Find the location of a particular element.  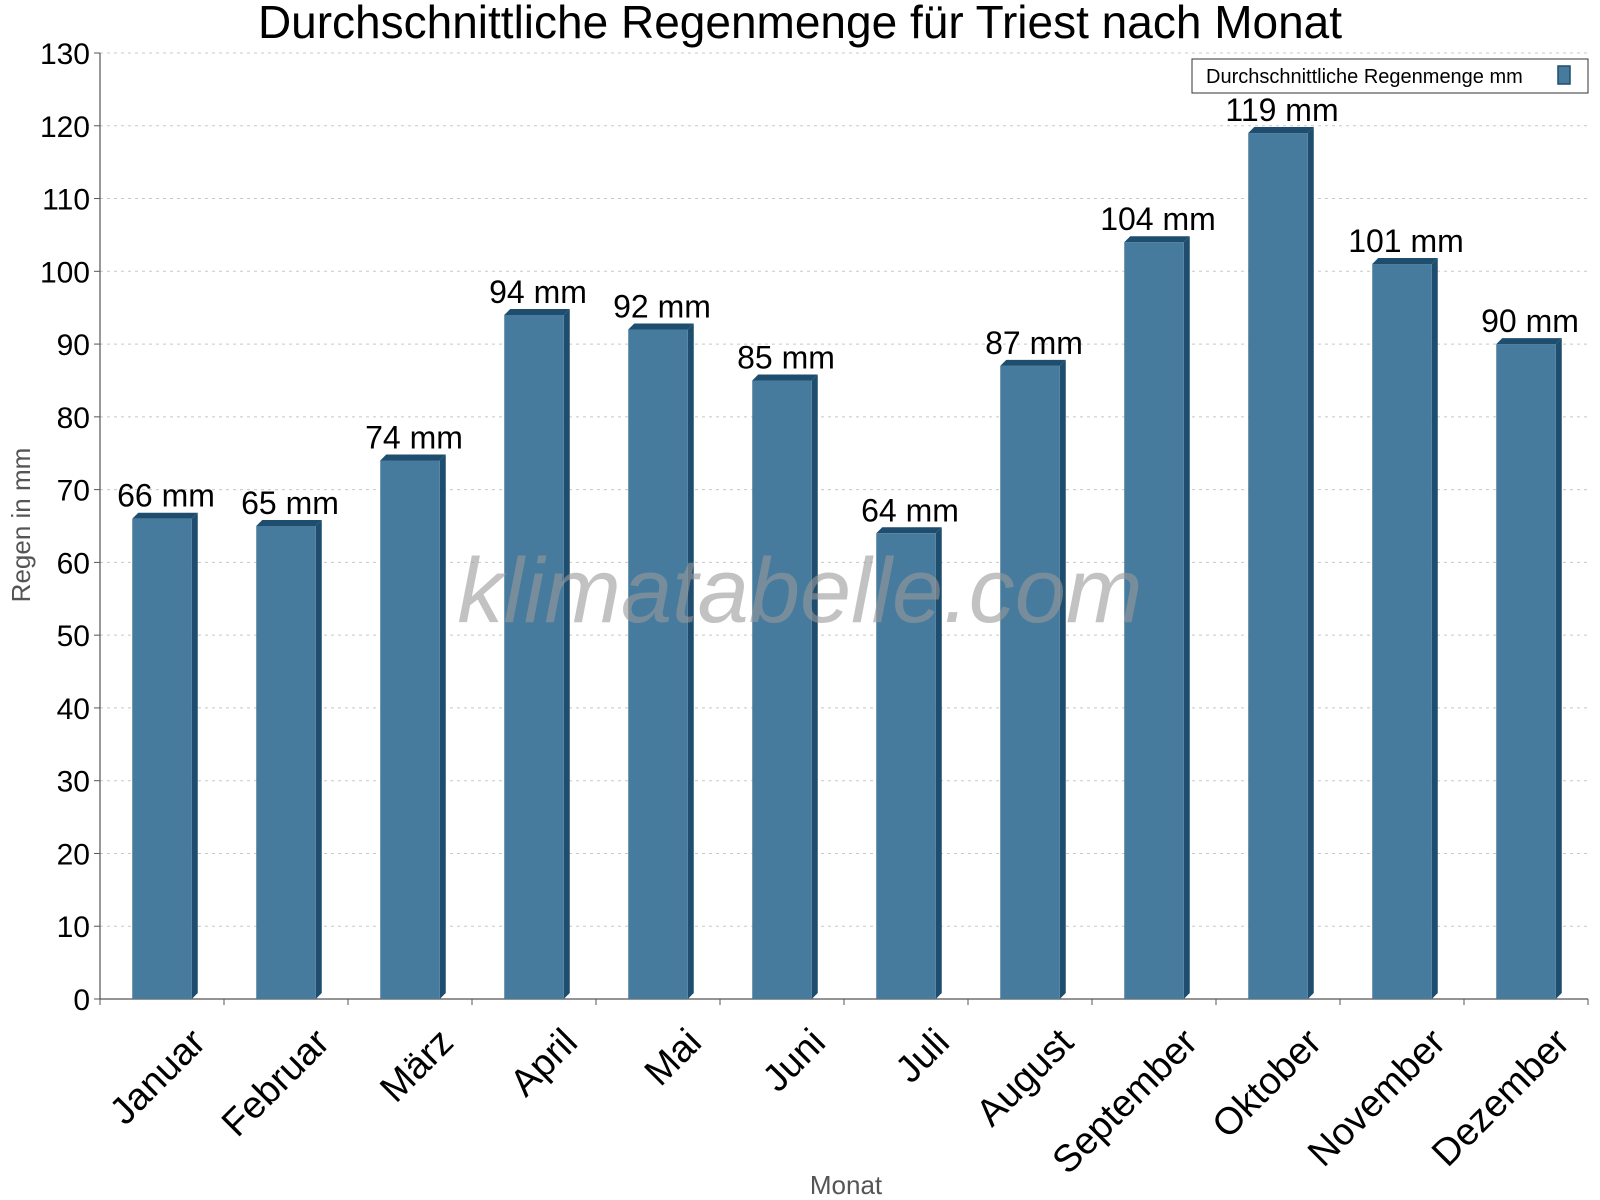

y-tick-label: 130 is located at coordinates (65, 54).